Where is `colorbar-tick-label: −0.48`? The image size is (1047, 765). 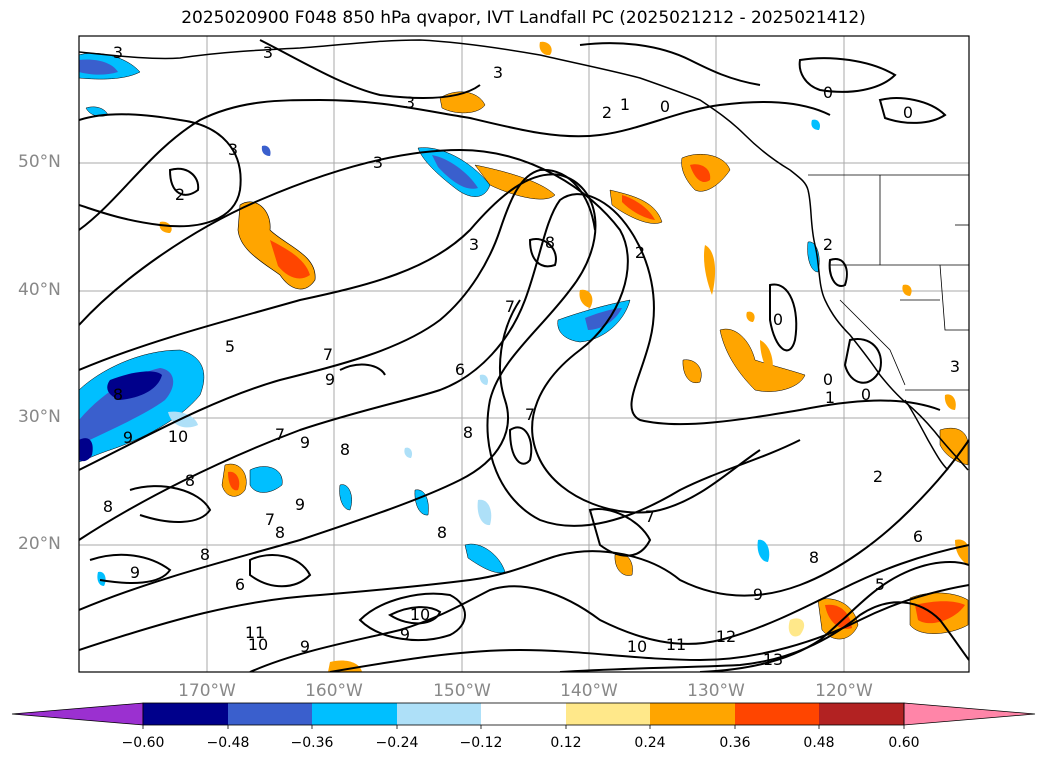 colorbar-tick-label: −0.48 is located at coordinates (228, 743).